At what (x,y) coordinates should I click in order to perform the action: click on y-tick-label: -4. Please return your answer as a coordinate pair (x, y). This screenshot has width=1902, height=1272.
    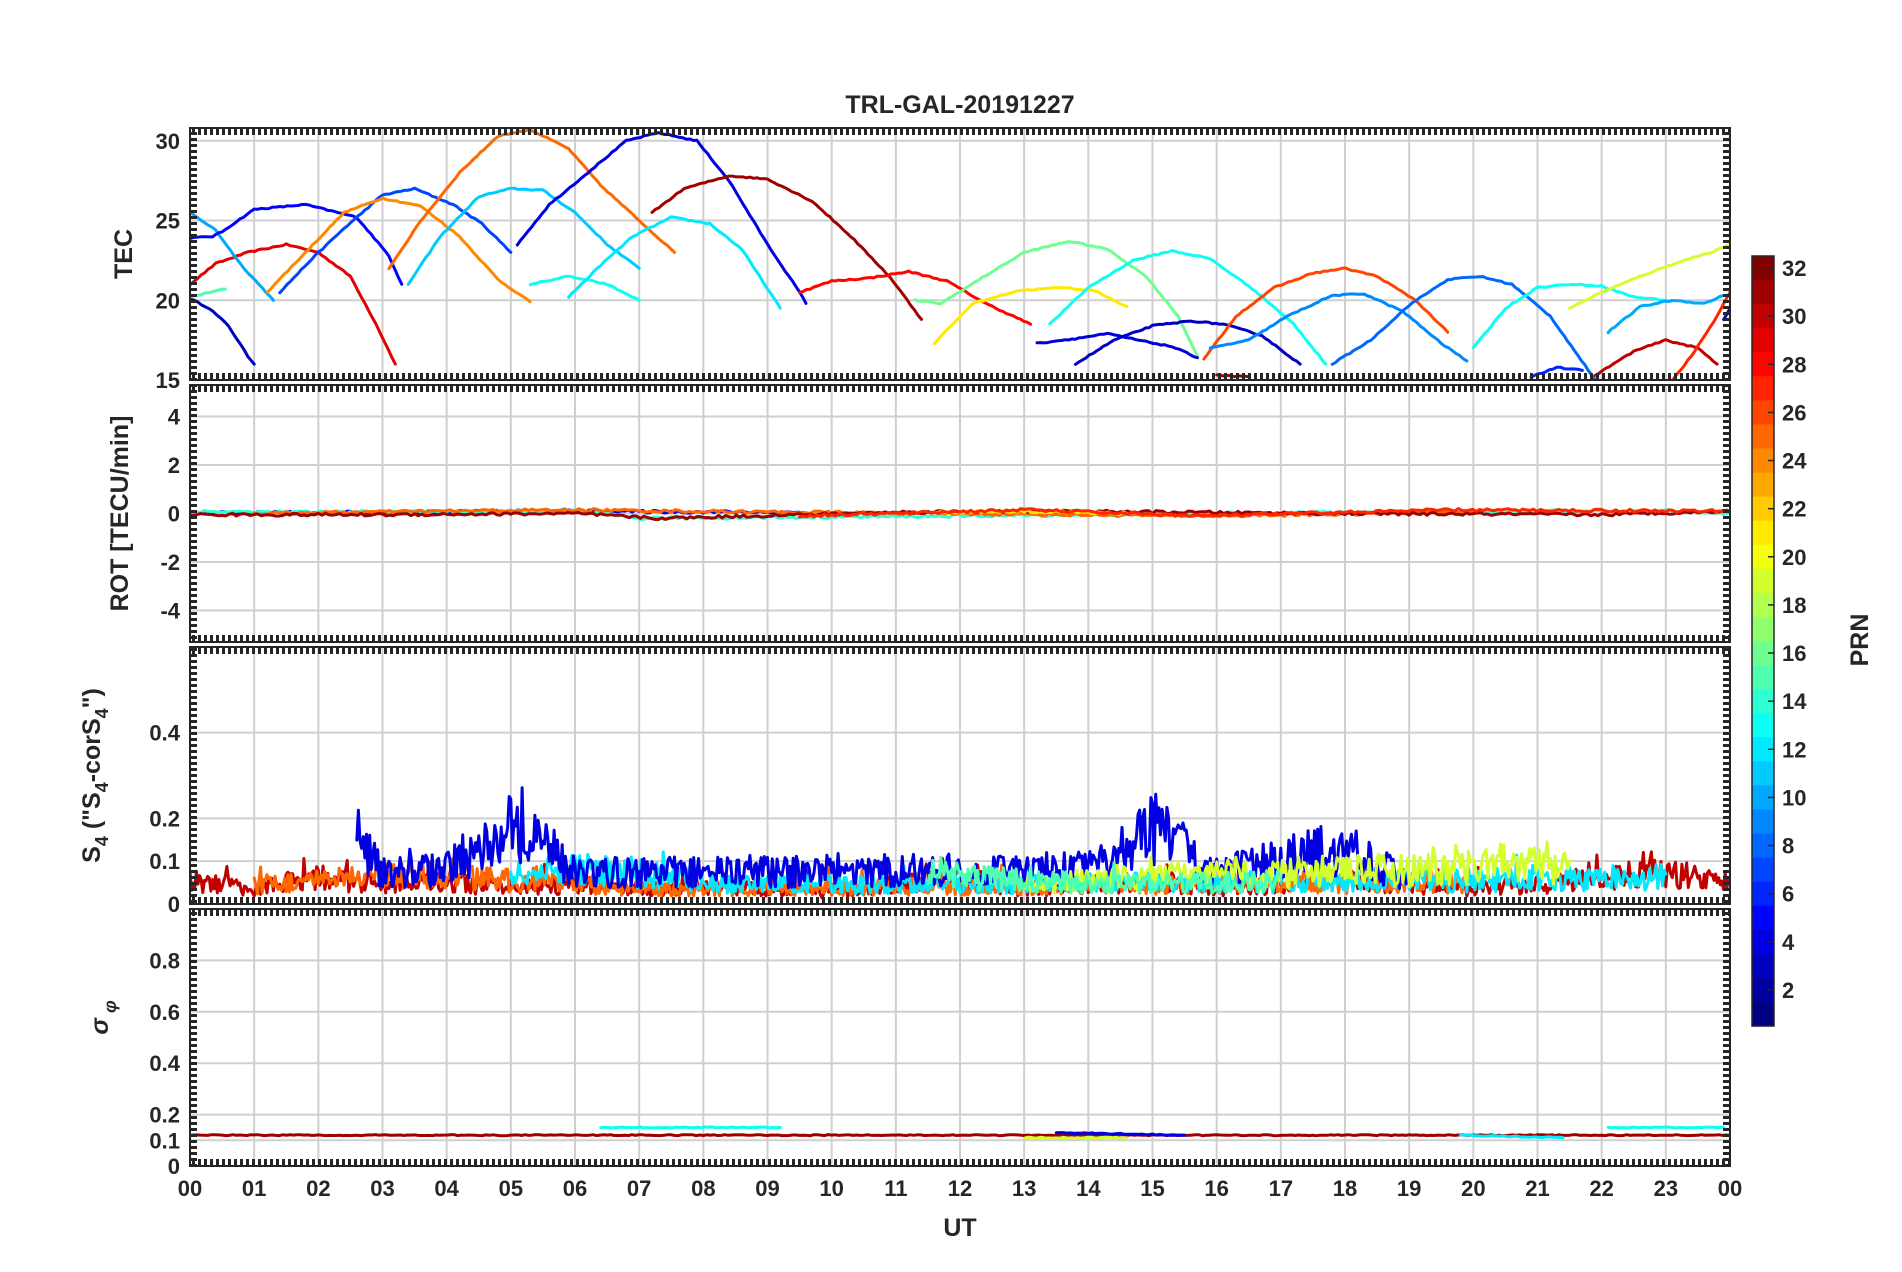
    Looking at the image, I should click on (170, 610).